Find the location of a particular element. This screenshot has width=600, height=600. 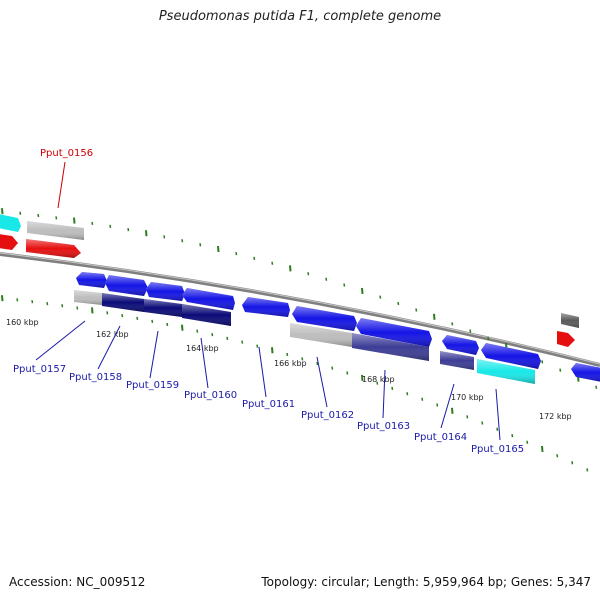

scale-label-168: 168 kbp is located at coordinates (378, 379).